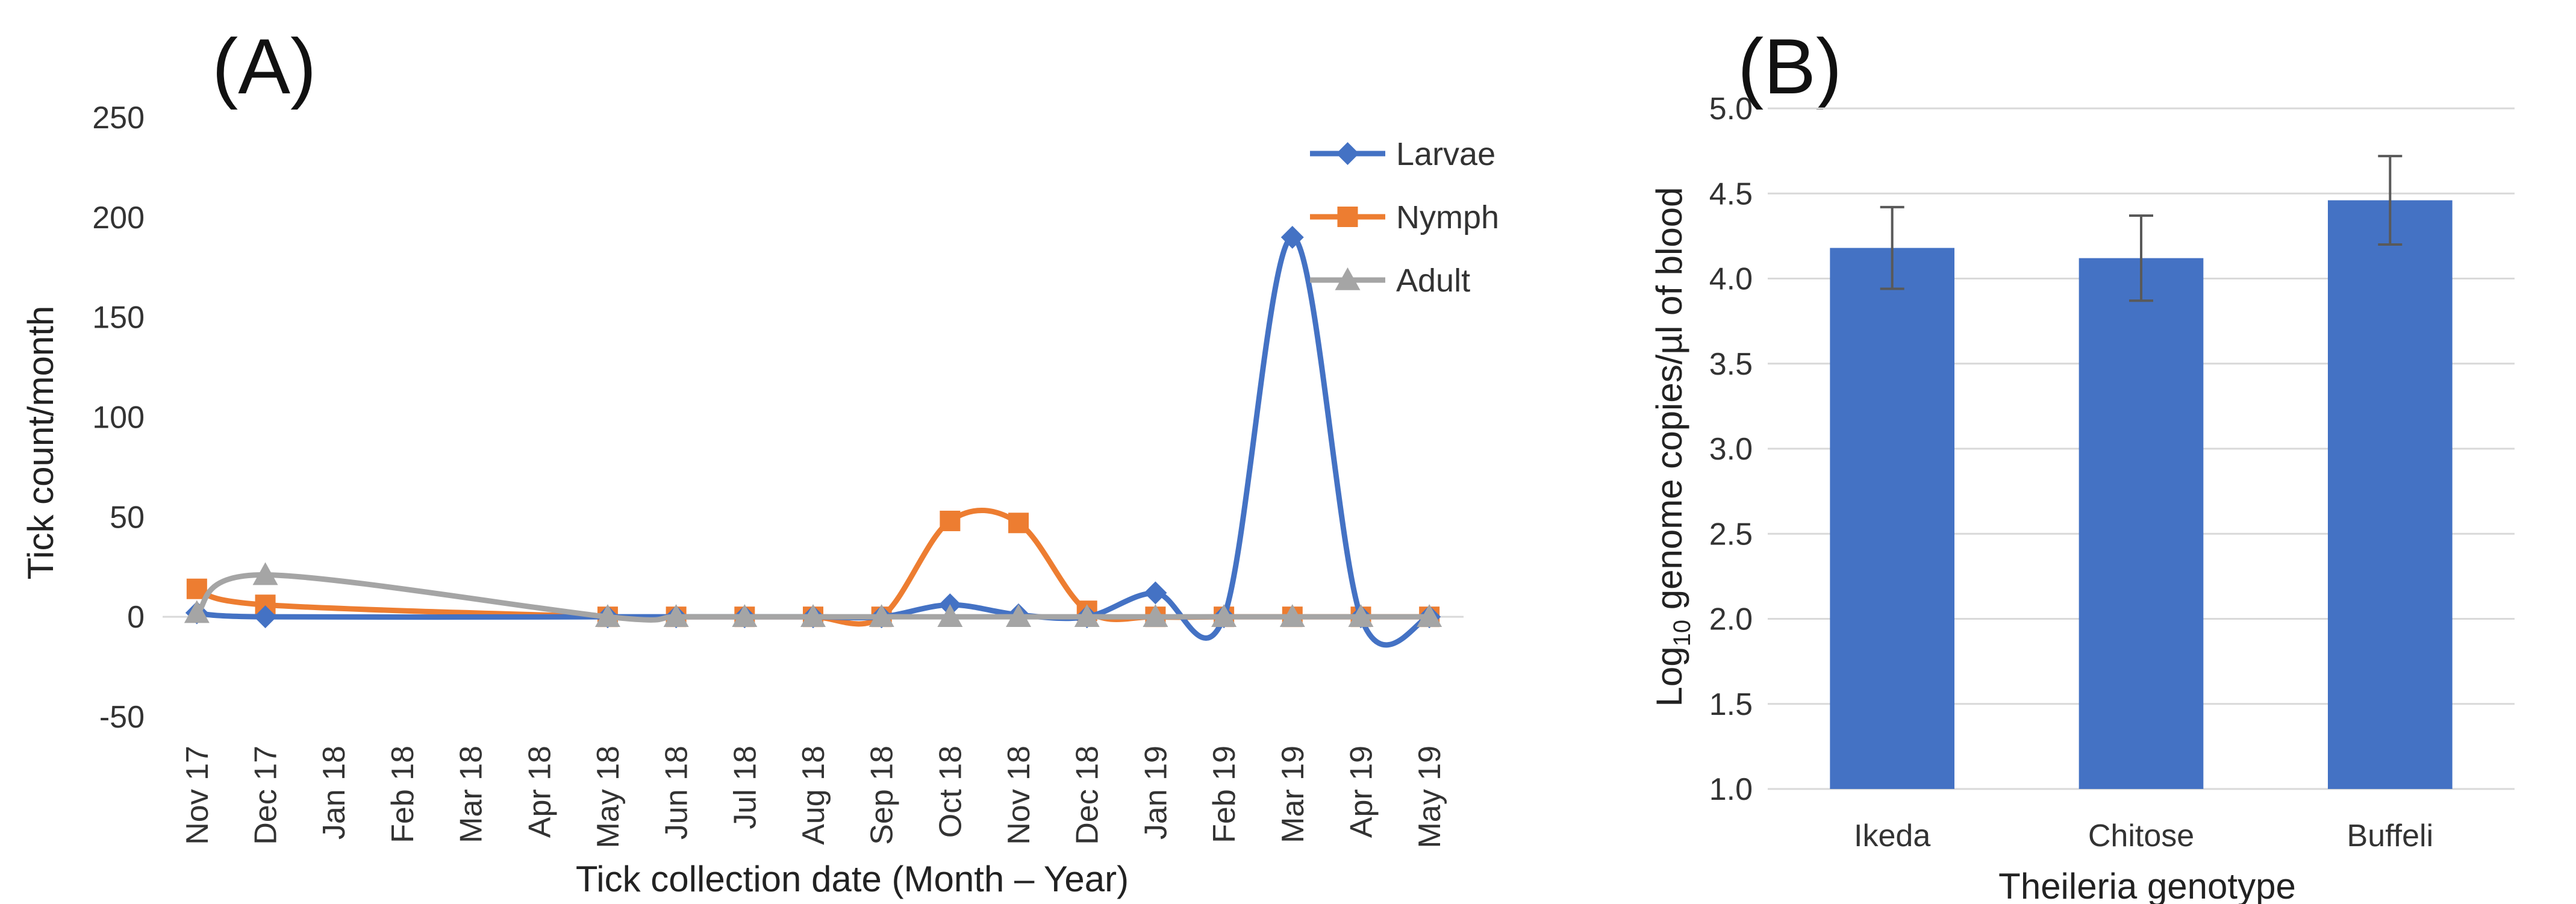  Describe the element at coordinates (40, 443) in the screenshot. I see `panel-a-y-axis-title: Tick count/month` at that location.